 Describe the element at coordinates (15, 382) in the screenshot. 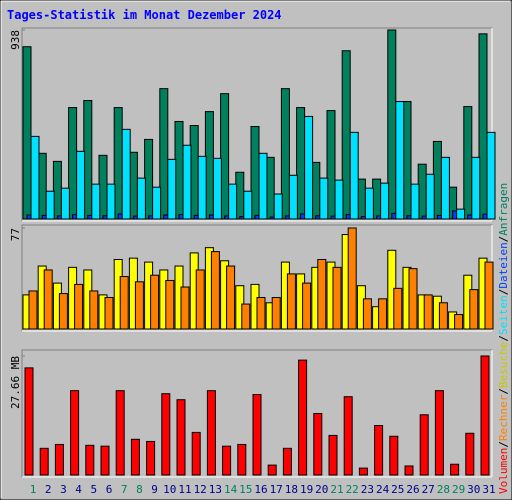

I see `y-tick-label: 27.66 MB` at that location.